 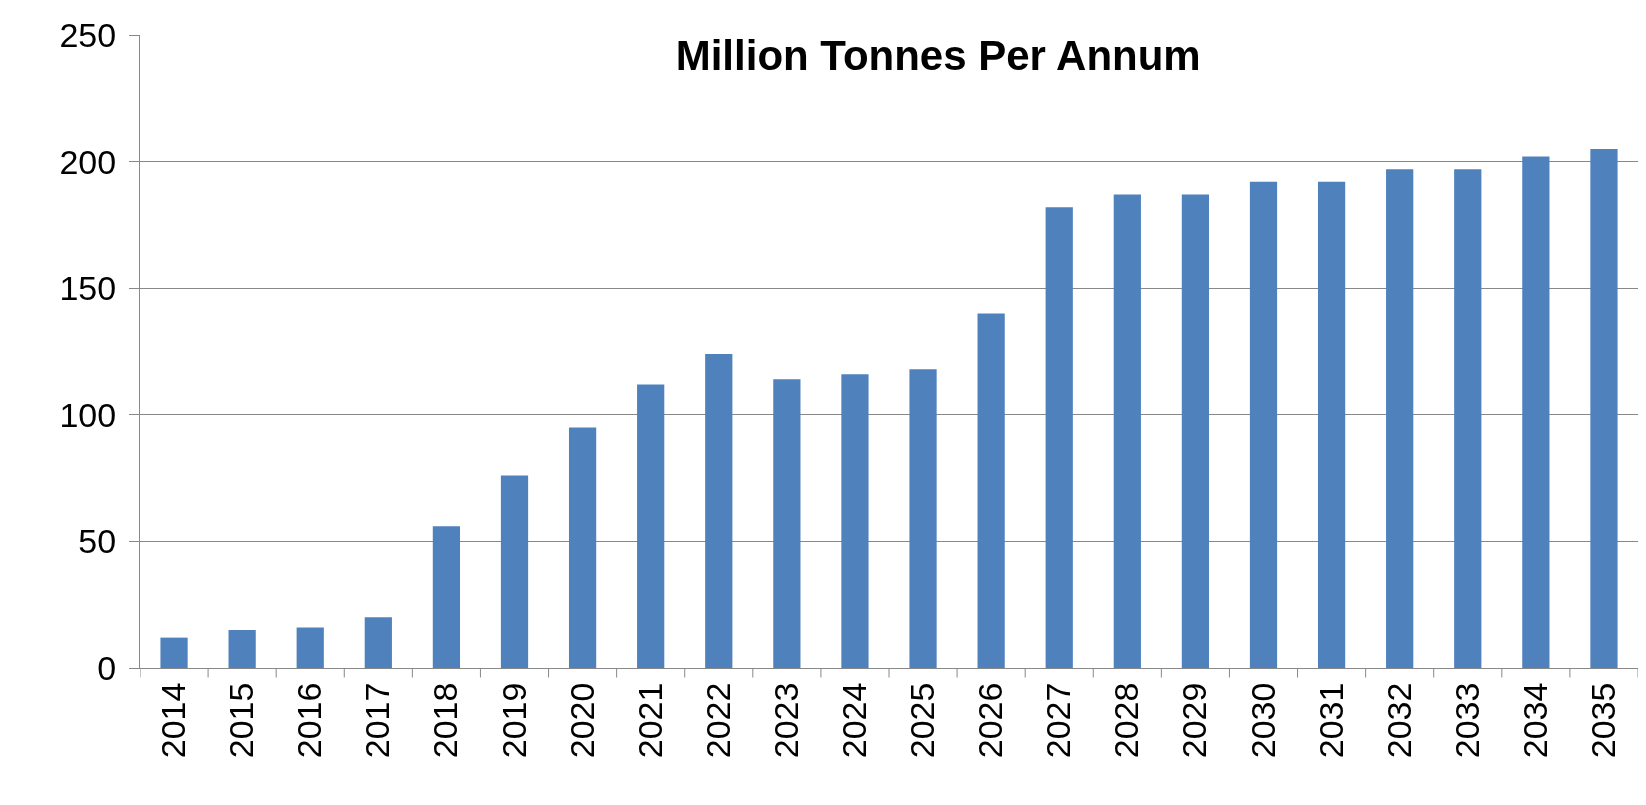 I want to click on x-tick-label: 2022, so click(x=717, y=720).